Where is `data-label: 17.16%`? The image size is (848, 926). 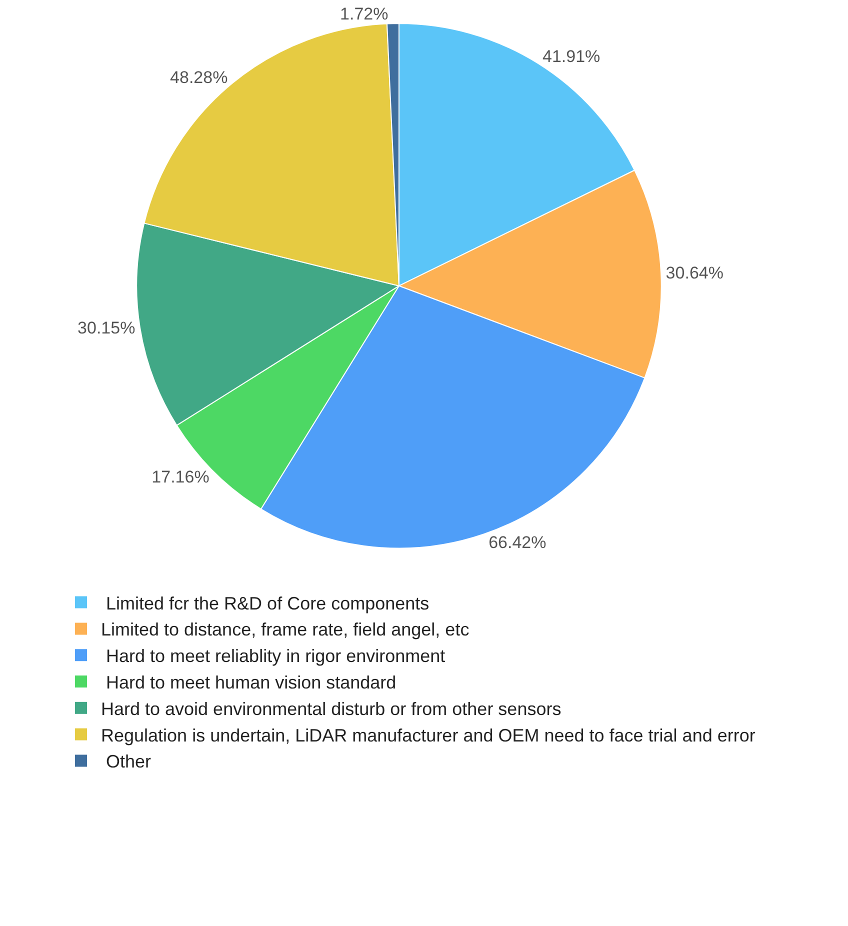 data-label: 17.16% is located at coordinates (181, 476).